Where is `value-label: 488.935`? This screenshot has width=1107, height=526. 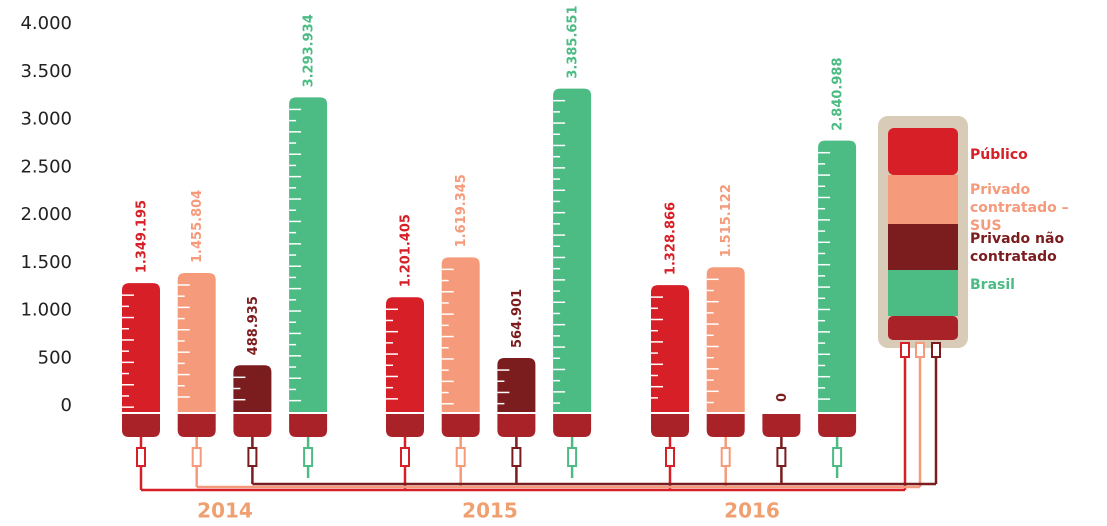 value-label: 488.935 is located at coordinates (253, 325).